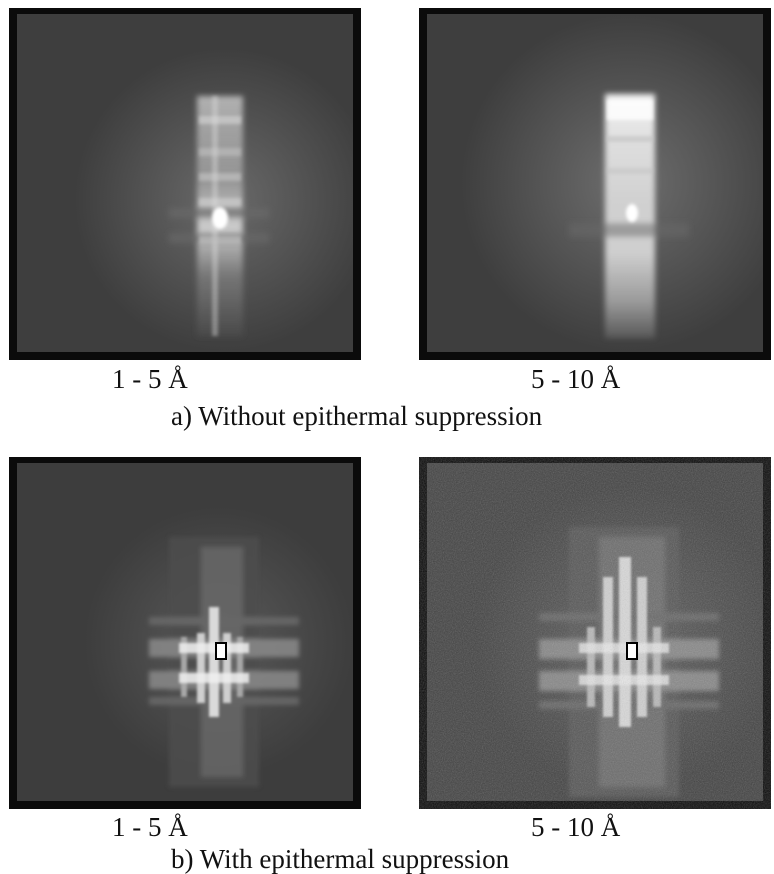 This screenshot has width=774, height=874. Describe the element at coordinates (357, 416) in the screenshot. I see `section-label-a: a) Without epithermal suppression` at that location.